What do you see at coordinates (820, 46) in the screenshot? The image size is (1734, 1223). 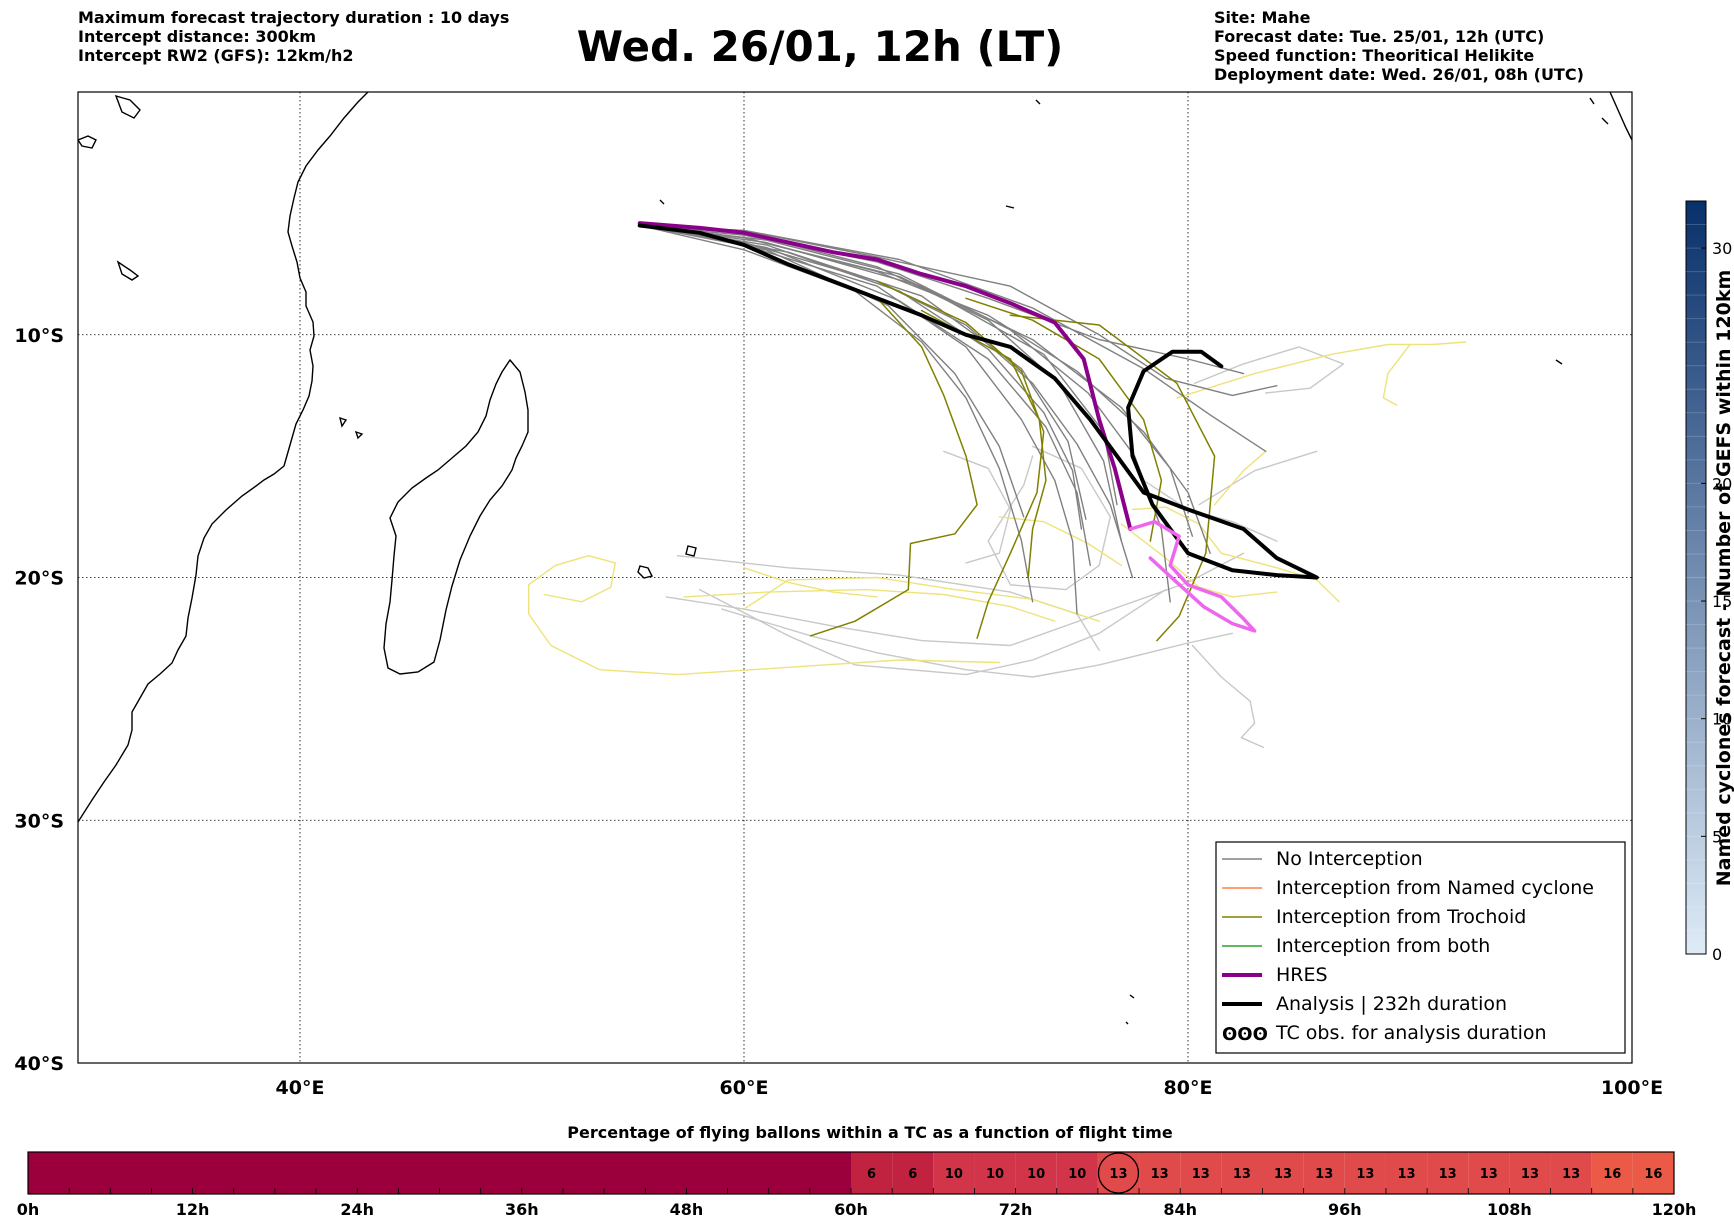 I see `page-title: Wed. 26/01, 12h (LT)` at bounding box center [820, 46].